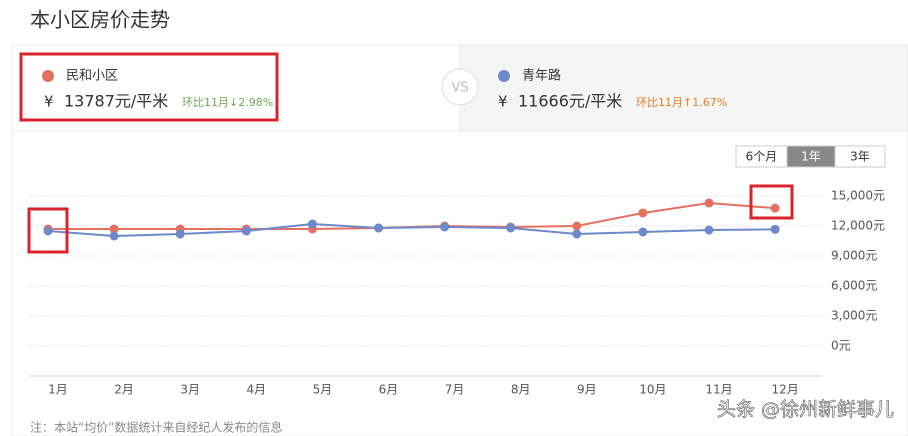  I want to click on change: 环比11月↓2.98%, so click(227, 102).